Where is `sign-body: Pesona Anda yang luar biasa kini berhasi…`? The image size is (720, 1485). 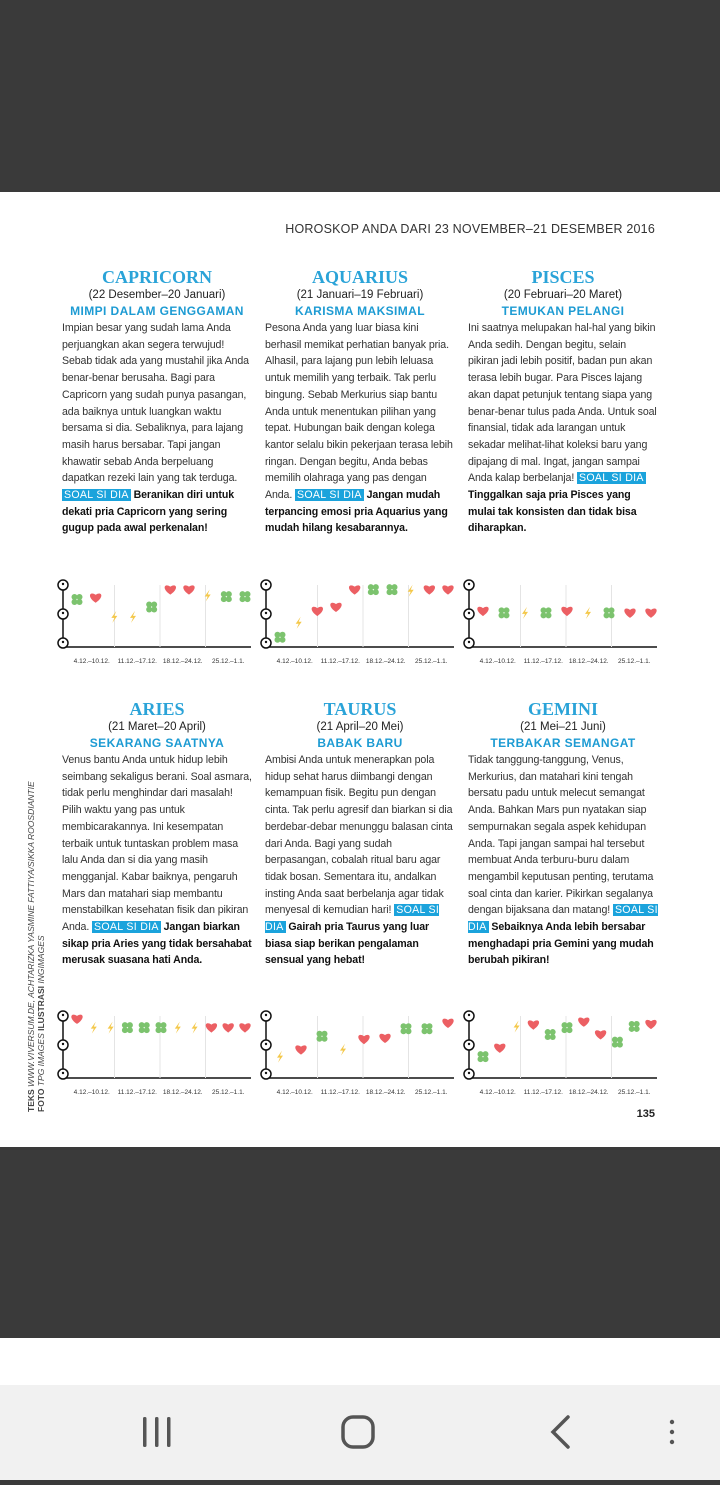
sign-body: Pesona Anda yang luar biasa kini berhasi… is located at coordinates (360, 428).